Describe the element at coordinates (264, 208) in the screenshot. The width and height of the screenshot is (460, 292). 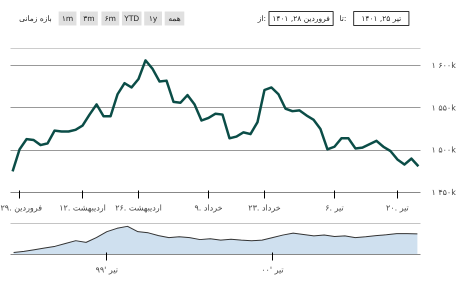
I see `x-tick-label: ۲۳. خرداد` at that location.